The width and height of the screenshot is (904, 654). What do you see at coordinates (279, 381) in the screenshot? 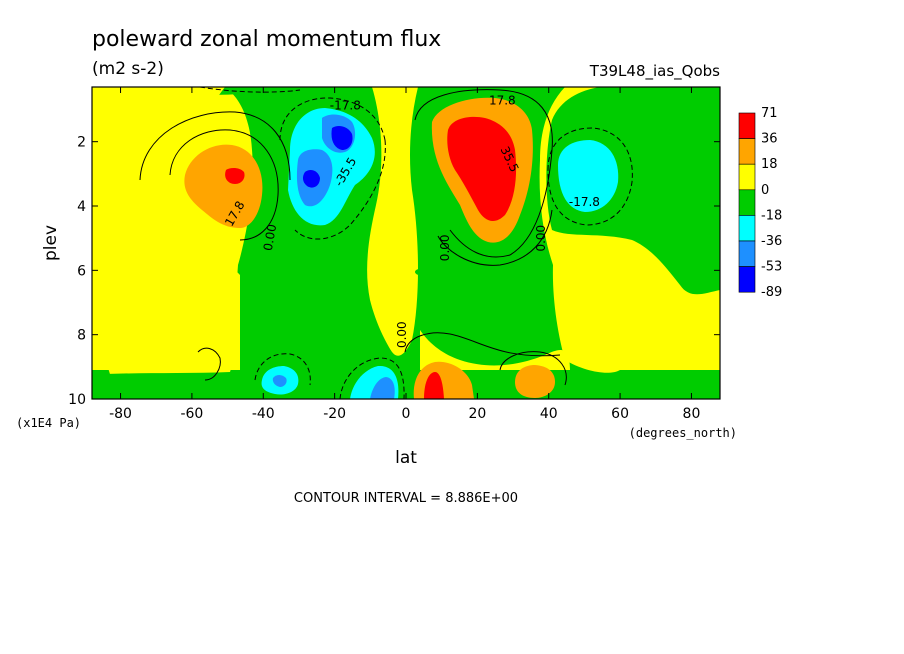
I see `fill-blue-bottom-nh` at bounding box center [279, 381].